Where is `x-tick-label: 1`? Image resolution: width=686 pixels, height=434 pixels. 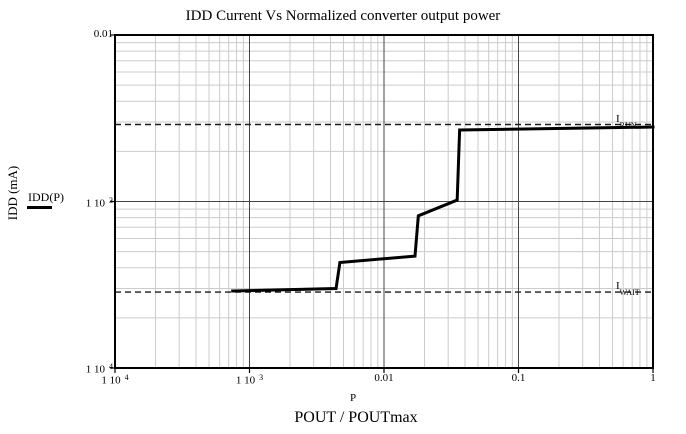
x-tick-label: 1 is located at coordinates (653, 378).